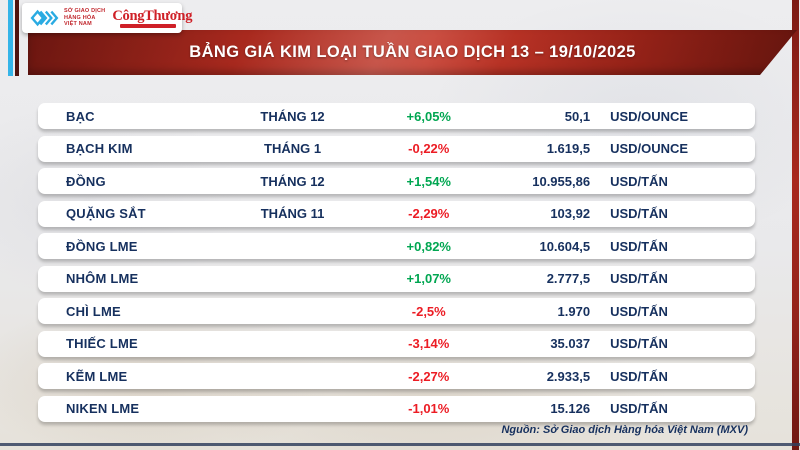 This screenshot has height=450, width=800. I want to click on table-row: NHÔM LME +1,07% 2.777,5 USD/TẤN, so click(396, 278).